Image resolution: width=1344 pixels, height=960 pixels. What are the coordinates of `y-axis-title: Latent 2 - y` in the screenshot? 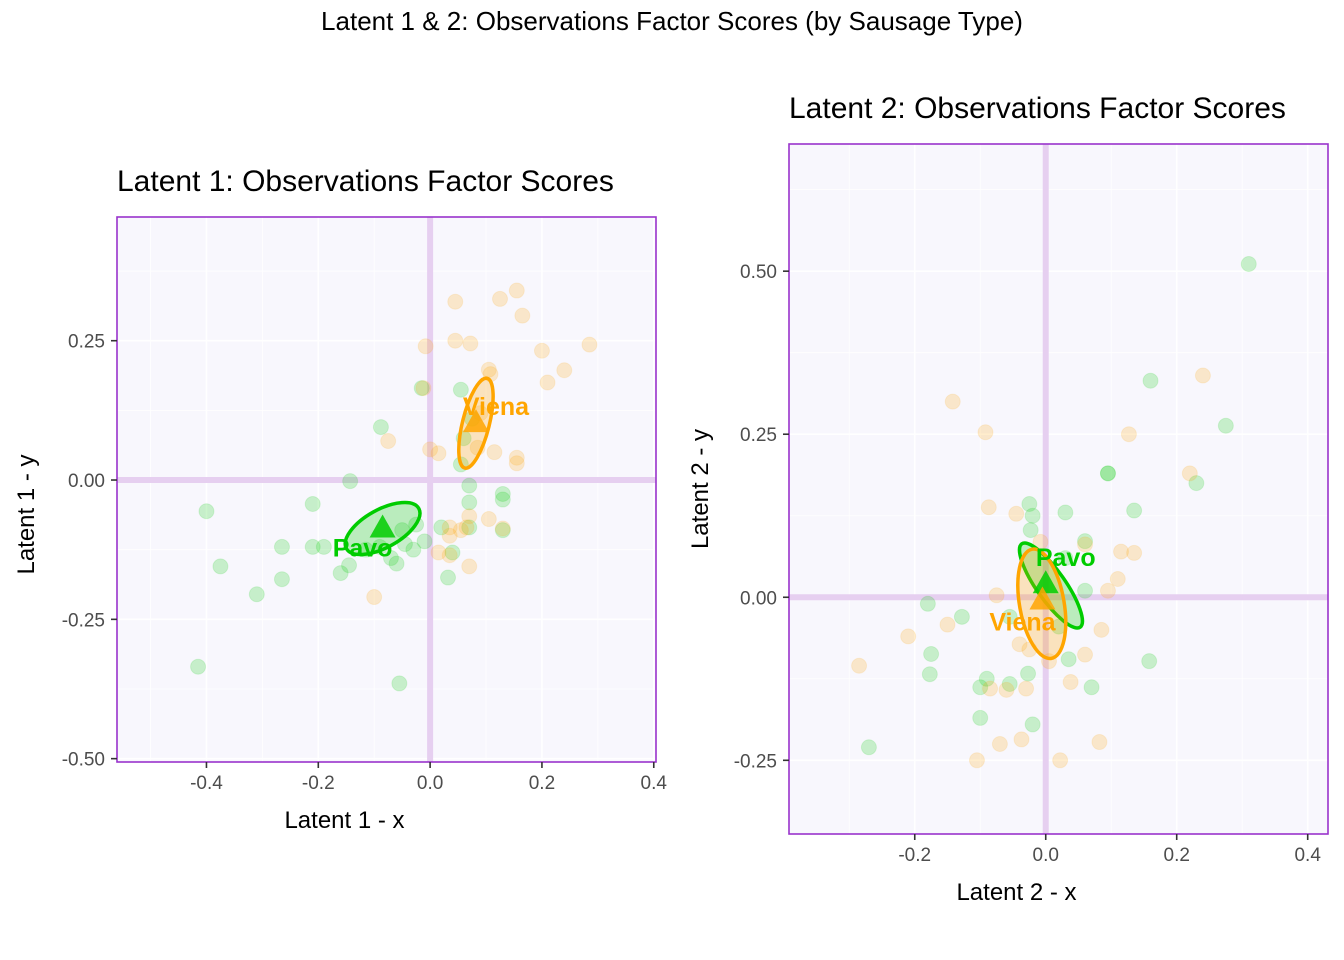 It's located at (700, 489).